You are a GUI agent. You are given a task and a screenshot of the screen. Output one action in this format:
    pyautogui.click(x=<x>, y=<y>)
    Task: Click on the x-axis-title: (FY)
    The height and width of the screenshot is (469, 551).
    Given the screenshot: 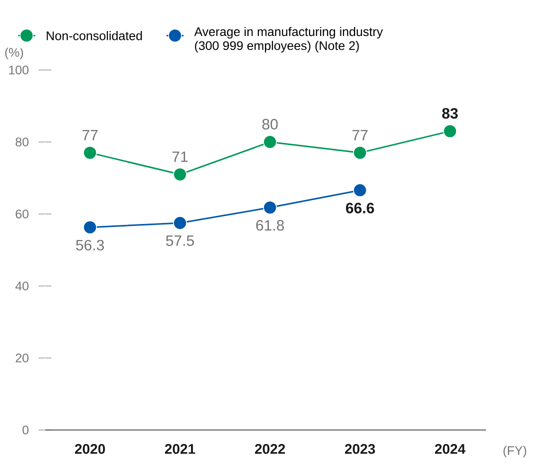 What is the action you would take?
    pyautogui.click(x=515, y=452)
    